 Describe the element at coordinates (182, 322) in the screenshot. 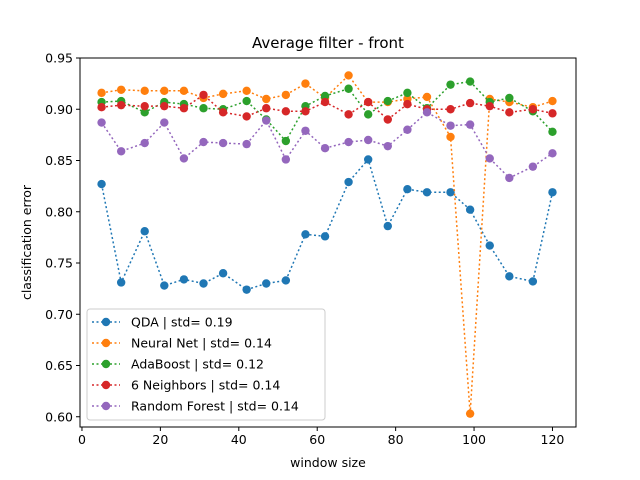

I see `legend-label: QDA | std= 0.19` at that location.